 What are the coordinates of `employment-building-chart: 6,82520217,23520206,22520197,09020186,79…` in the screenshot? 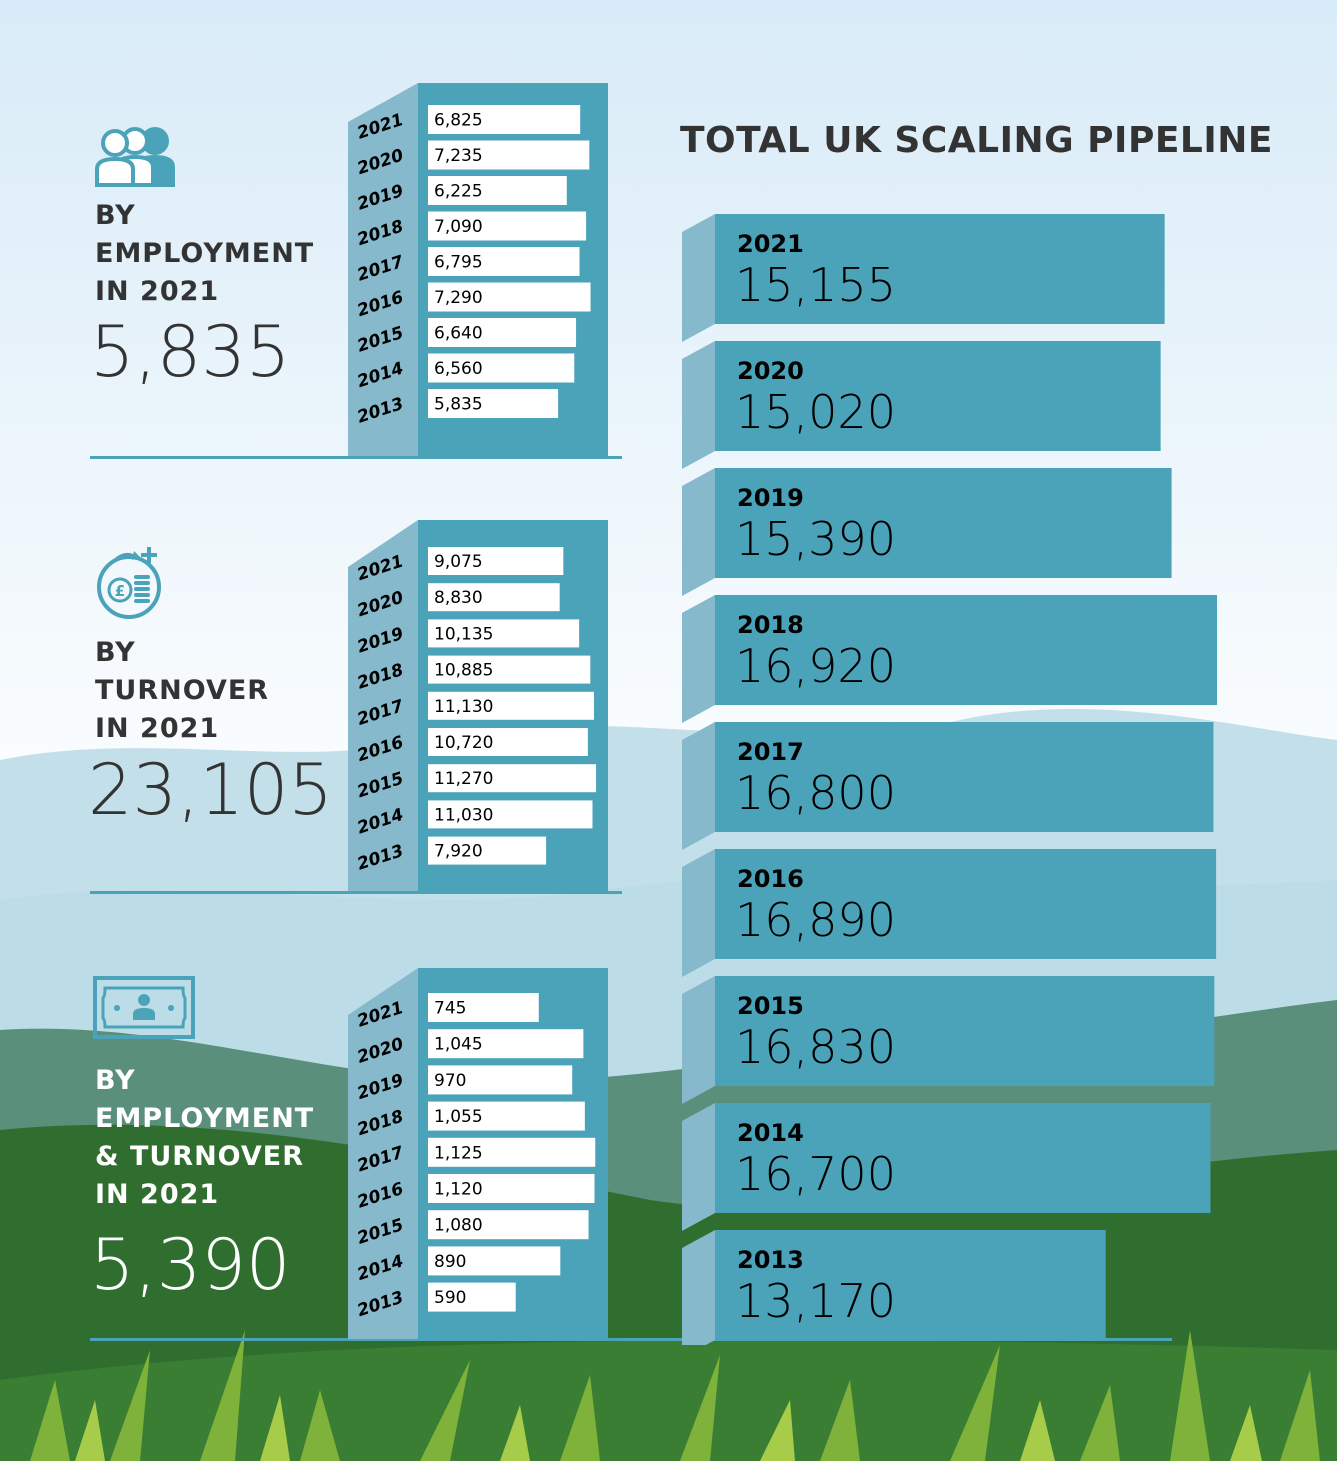 It's located at (478, 269).